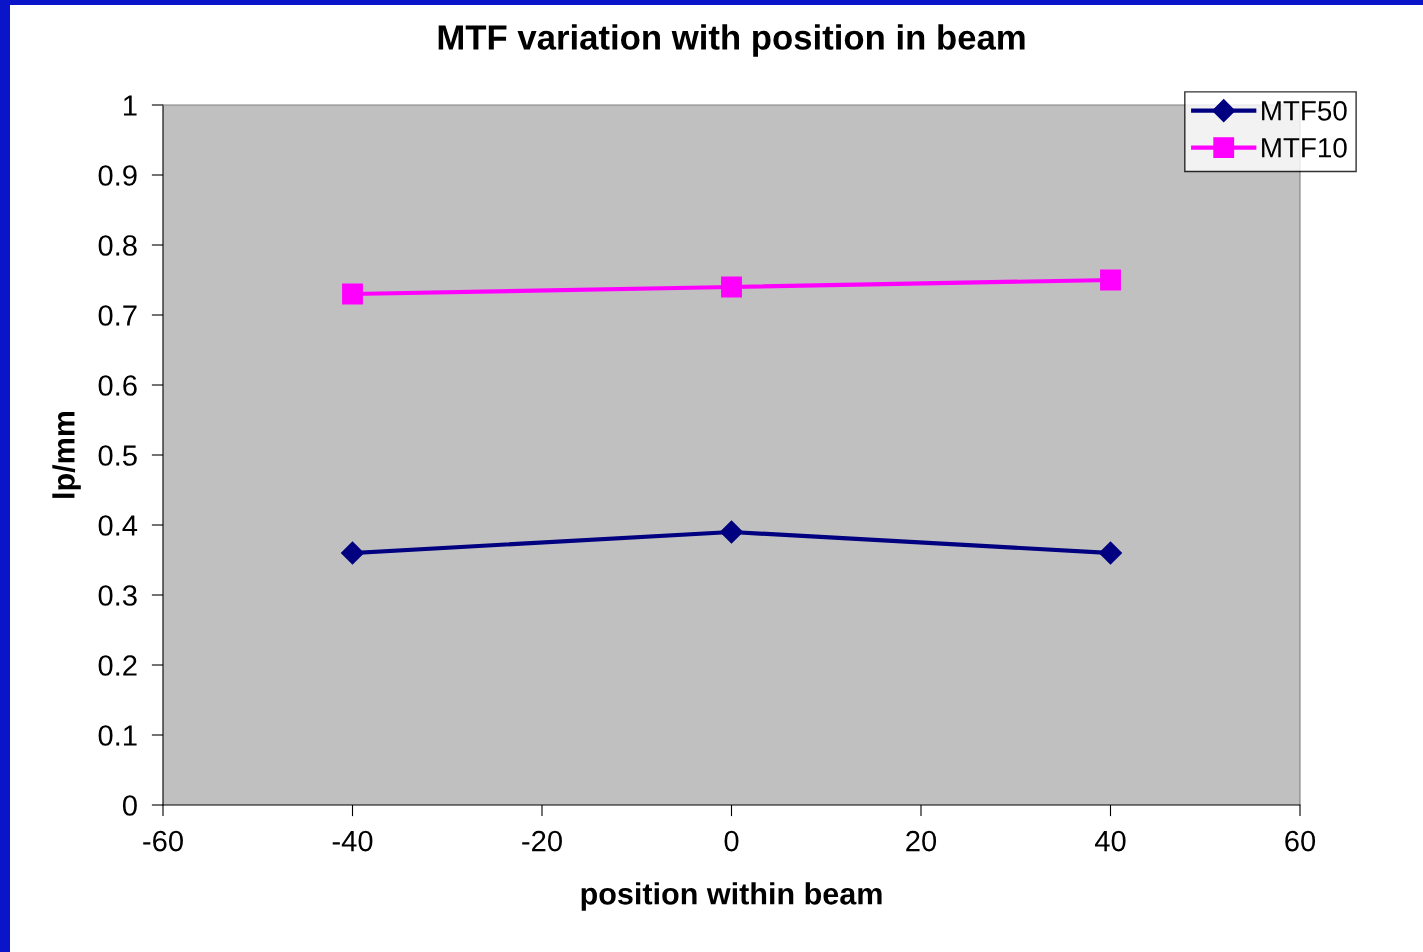 This screenshot has width=1423, height=952. I want to click on x-tick-label: -40, so click(352, 841).